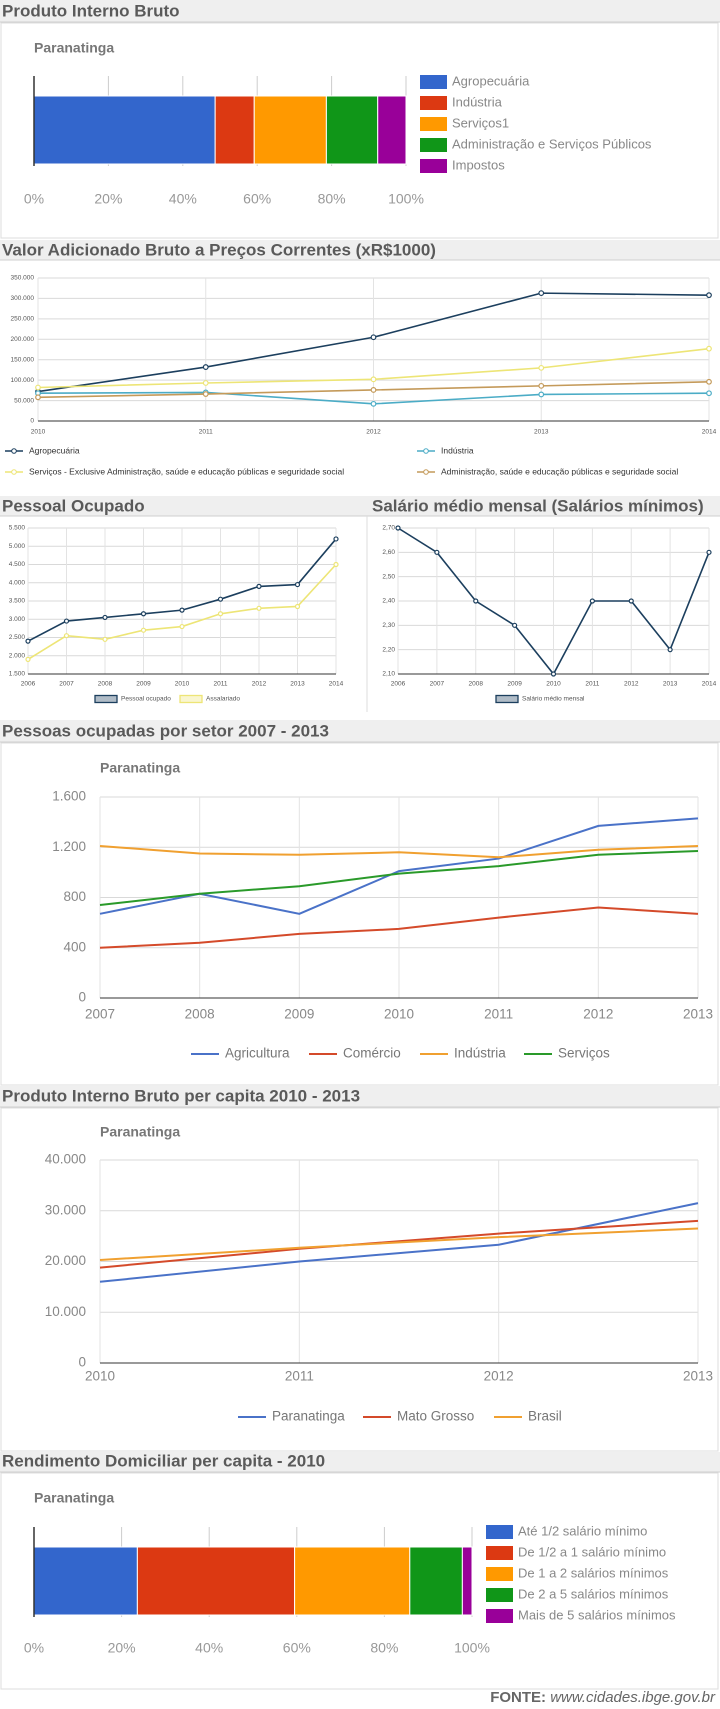 Image resolution: width=720 pixels, height=1709 pixels. Describe the element at coordinates (593, 1572) in the screenshot. I see `legend-label: De 1 a 2 salários mínimos` at that location.